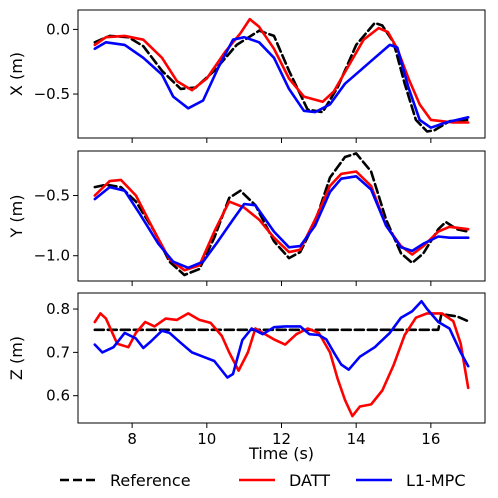  What do you see at coordinates (281, 453) in the screenshot?
I see `x-axis-label: Time (s)` at bounding box center [281, 453].